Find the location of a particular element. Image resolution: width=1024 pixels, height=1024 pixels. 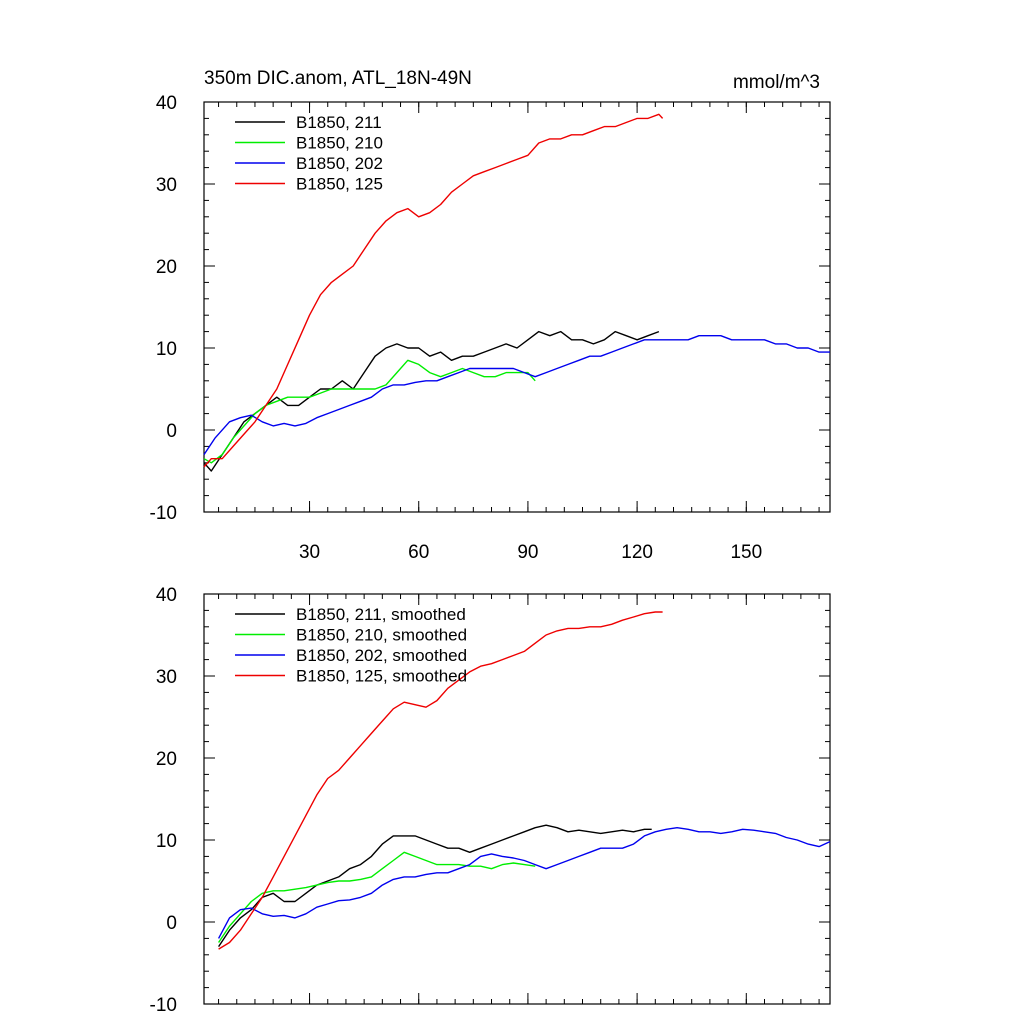

x-tick-label: 120 is located at coordinates (637, 552).